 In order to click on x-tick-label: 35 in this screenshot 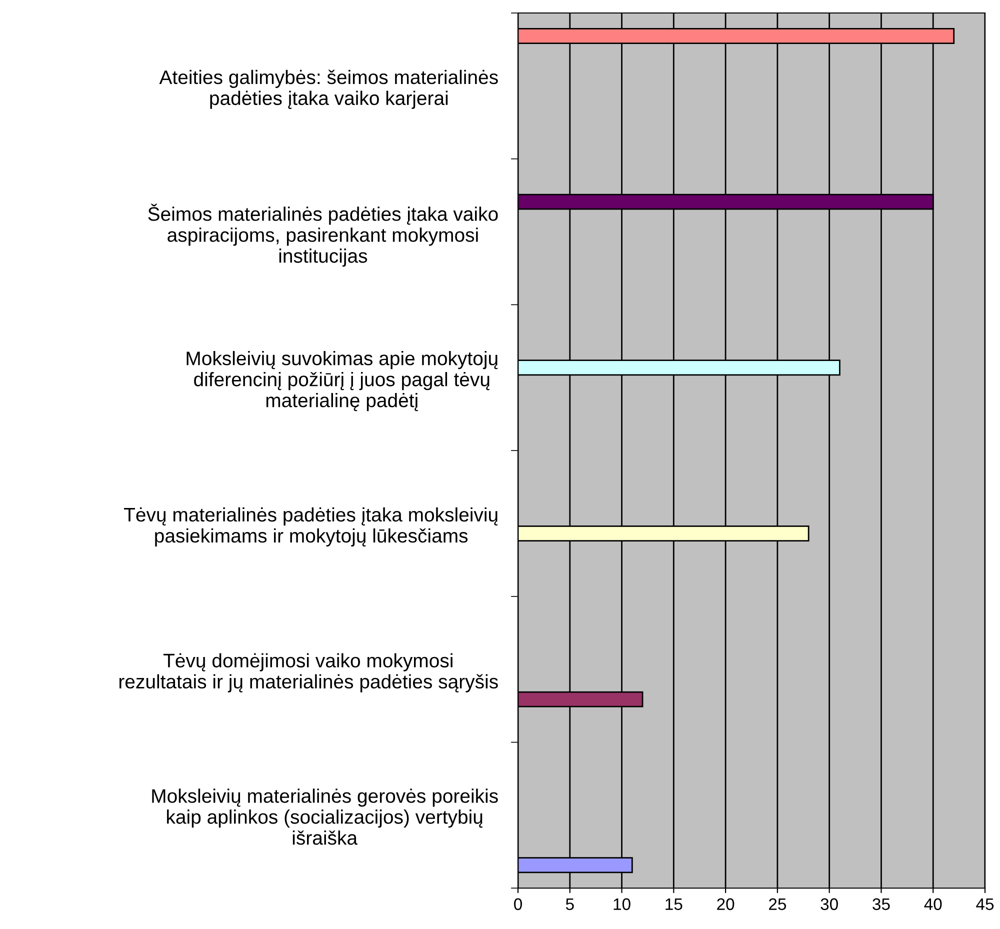, I will do `click(881, 904)`.